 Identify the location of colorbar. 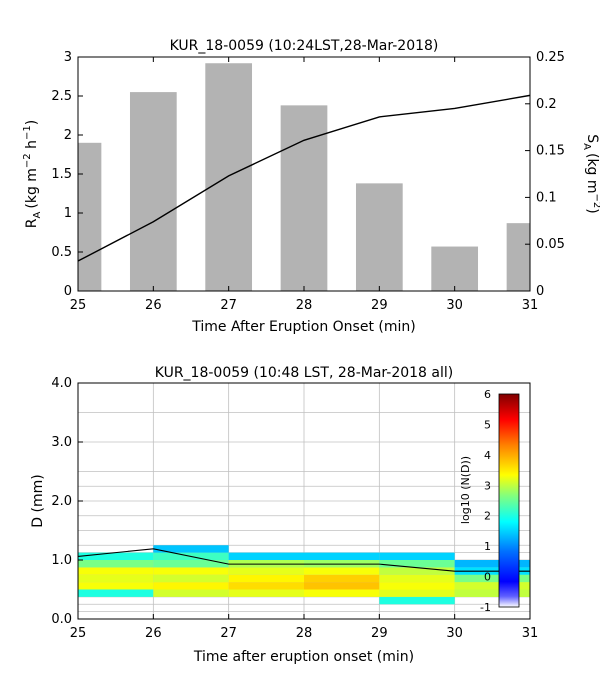
(509, 500).